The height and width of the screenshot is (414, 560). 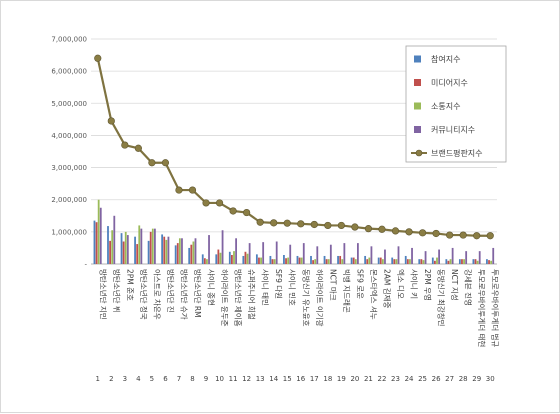 I want to click on x-rank-label: 5, so click(x=152, y=379).